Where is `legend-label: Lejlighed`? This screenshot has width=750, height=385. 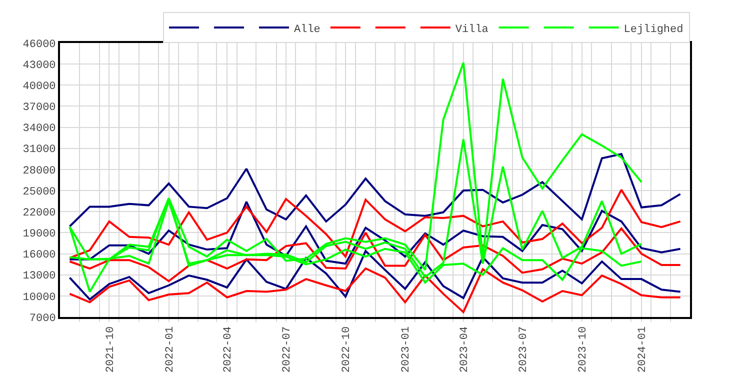
legend-label: Lejlighed is located at coordinates (654, 30).